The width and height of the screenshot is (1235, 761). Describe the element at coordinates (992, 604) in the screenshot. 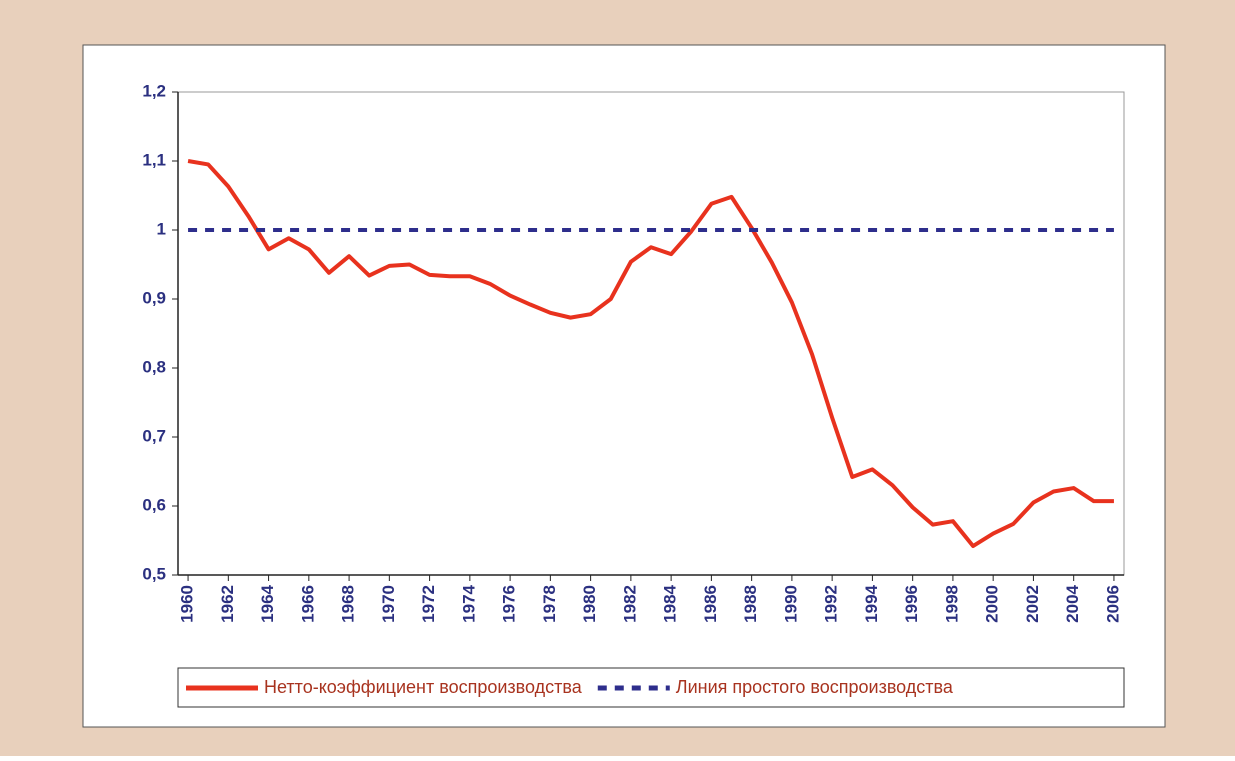

I see `x-tick-label: 2000` at that location.